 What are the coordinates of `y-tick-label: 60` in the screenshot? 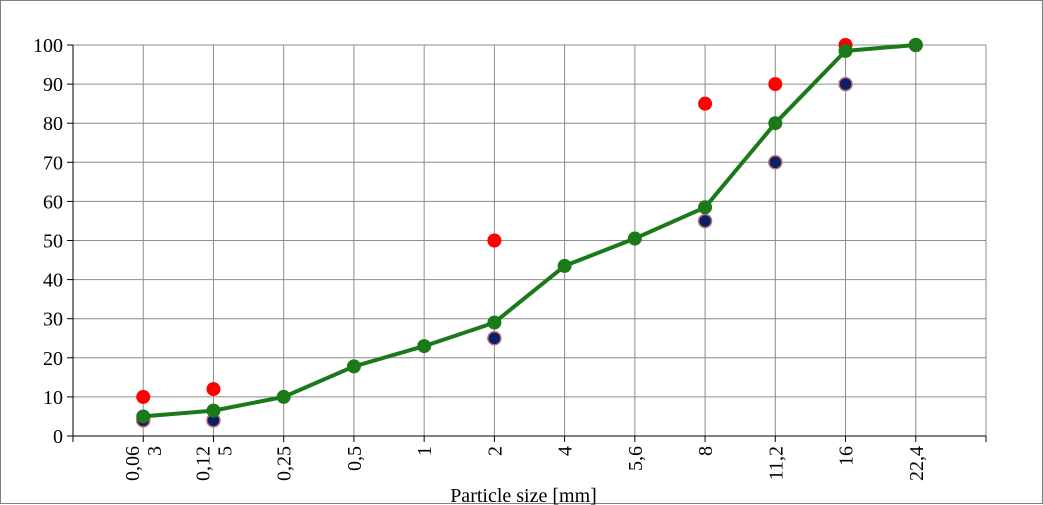 It's located at (53, 202).